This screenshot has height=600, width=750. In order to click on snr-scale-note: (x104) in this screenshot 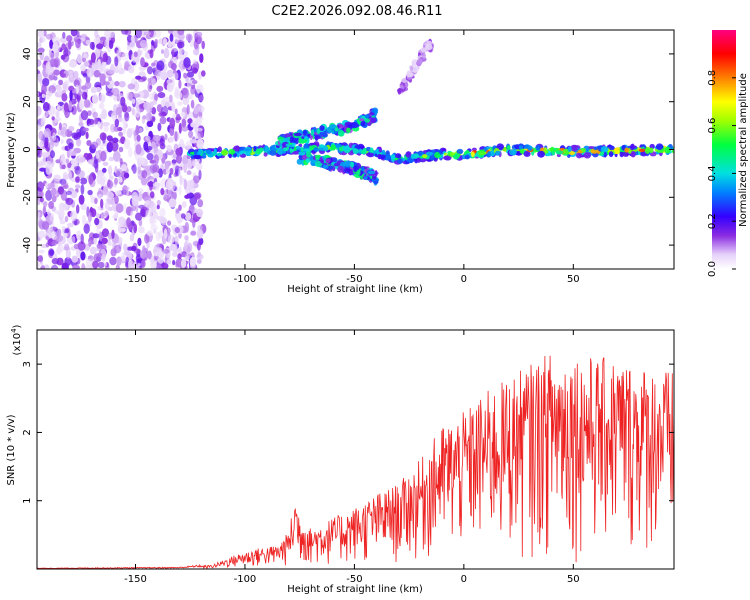, I will do `click(16, 339)`.